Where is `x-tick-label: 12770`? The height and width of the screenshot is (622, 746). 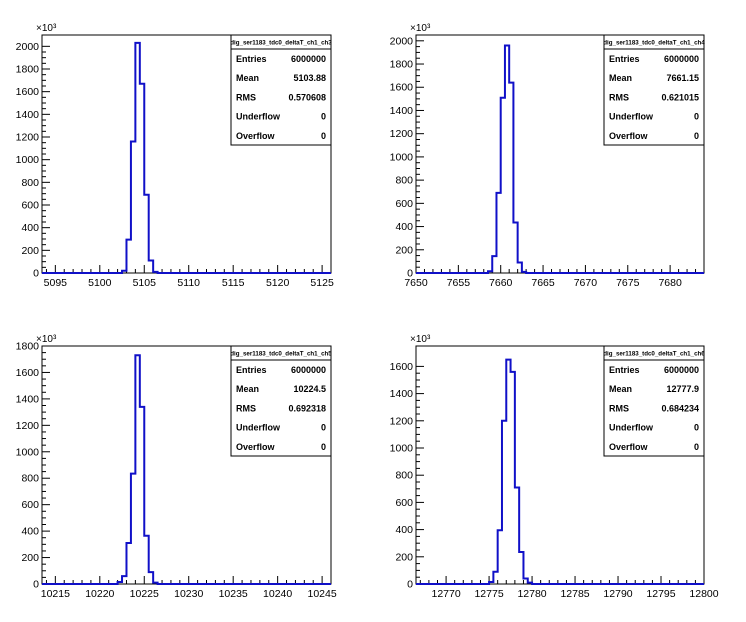 x-tick-label: 12770 is located at coordinates (445, 594).